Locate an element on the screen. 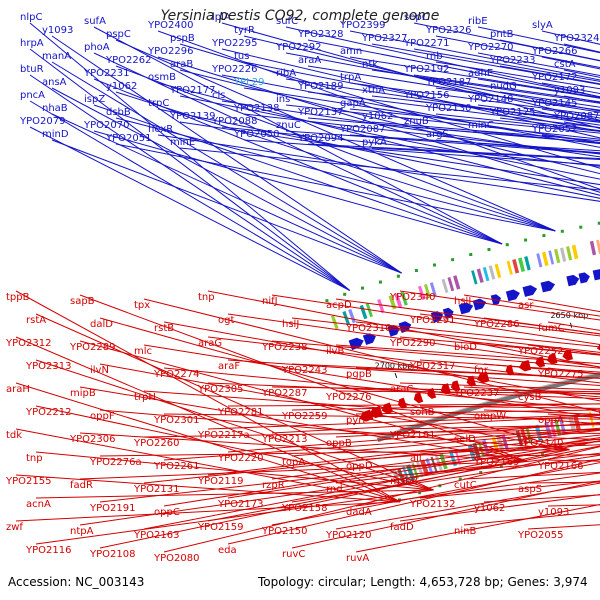  gene-label-reverse: ompW is located at coordinates (490, 416).